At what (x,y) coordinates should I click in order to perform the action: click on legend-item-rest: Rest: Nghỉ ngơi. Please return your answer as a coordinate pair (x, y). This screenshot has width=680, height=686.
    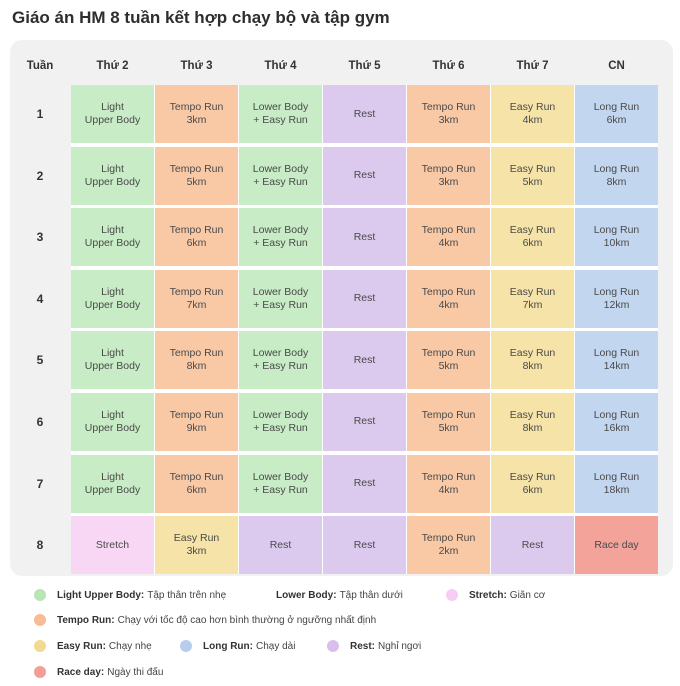
    Looking at the image, I should click on (374, 646).